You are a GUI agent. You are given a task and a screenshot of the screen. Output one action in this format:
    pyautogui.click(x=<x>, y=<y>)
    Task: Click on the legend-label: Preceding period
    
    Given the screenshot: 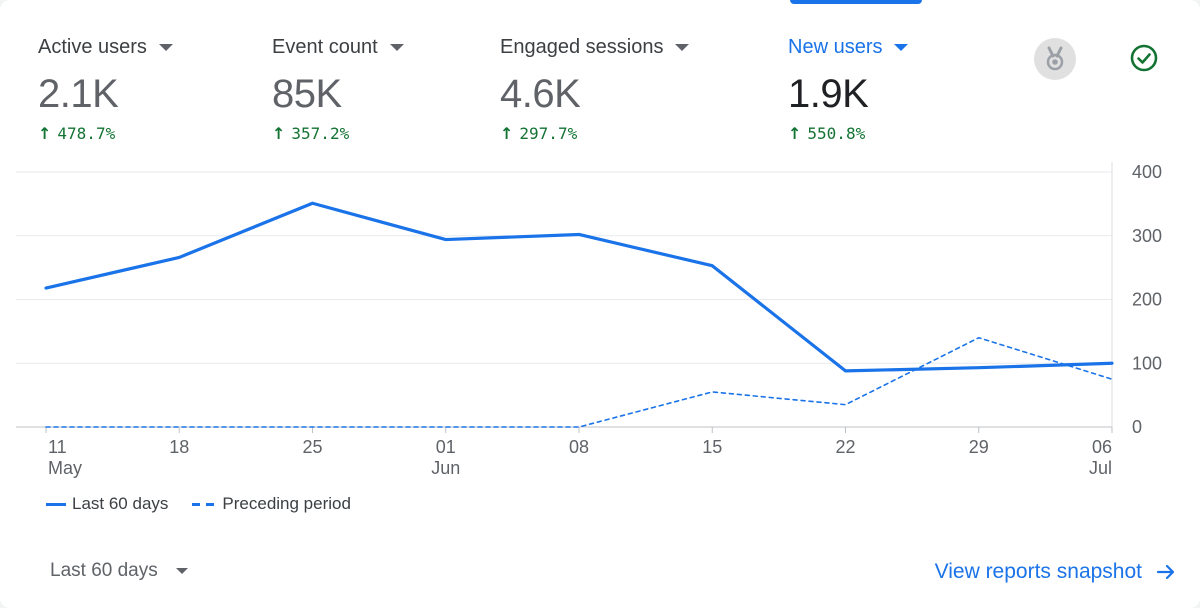 What is the action you would take?
    pyautogui.click(x=286, y=503)
    